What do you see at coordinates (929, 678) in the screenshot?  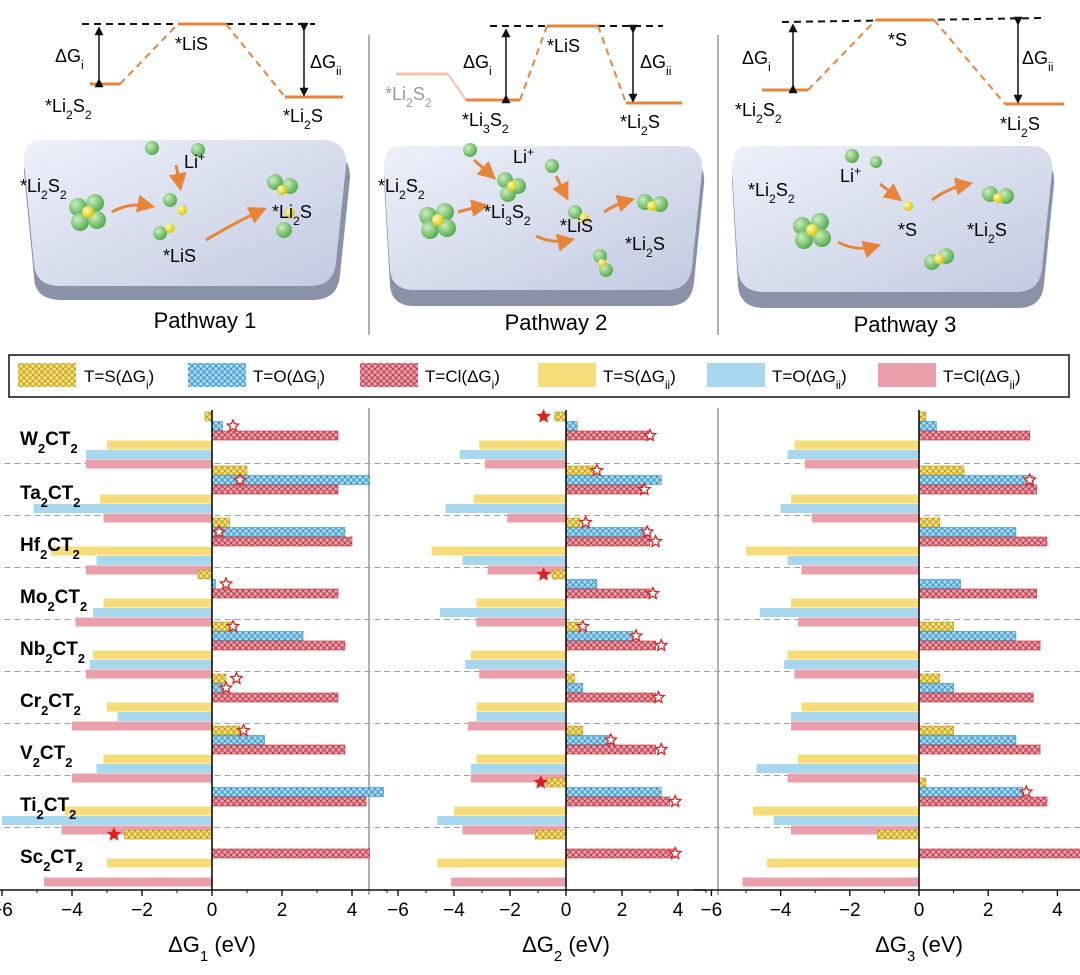 I see `bar-cr2ct2-tsgi` at bounding box center [929, 678].